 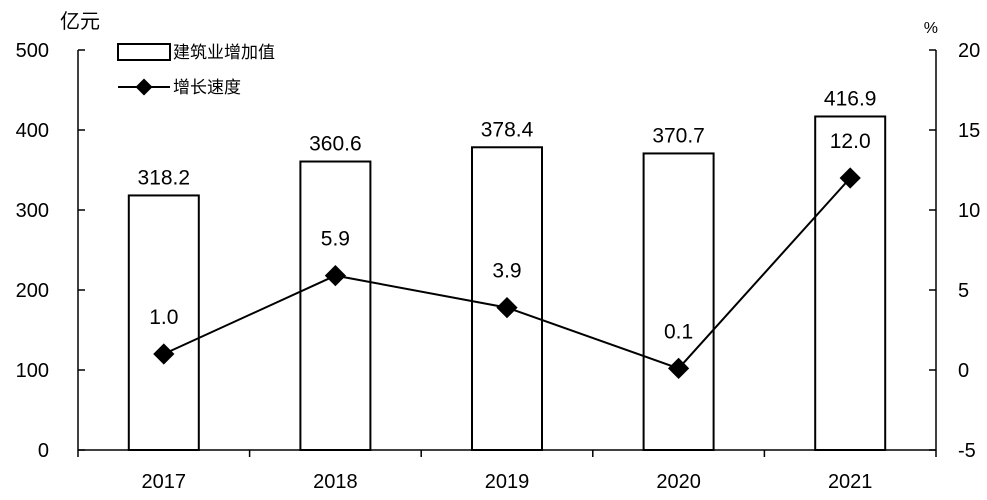 I want to click on line-data-label: 3.9, so click(x=506, y=271).